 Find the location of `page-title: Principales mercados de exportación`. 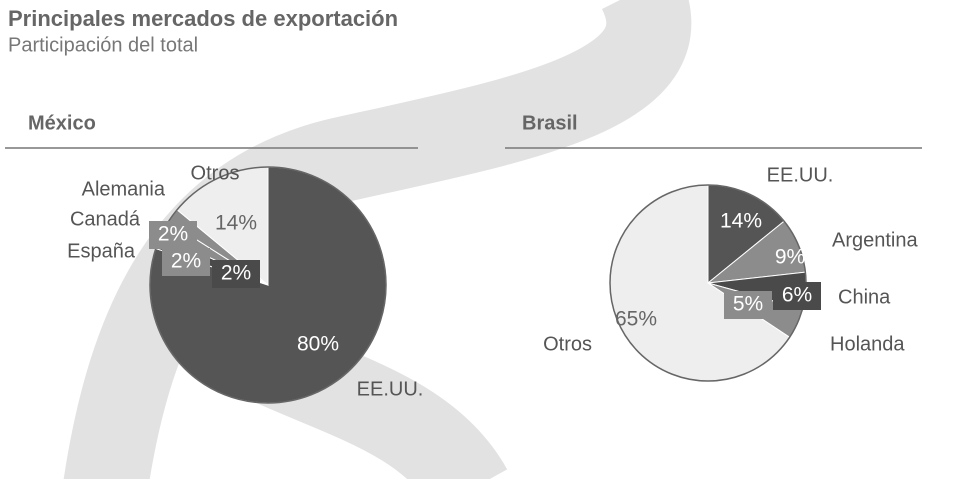

page-title: Principales mercados de exportación is located at coordinates (203, 18).